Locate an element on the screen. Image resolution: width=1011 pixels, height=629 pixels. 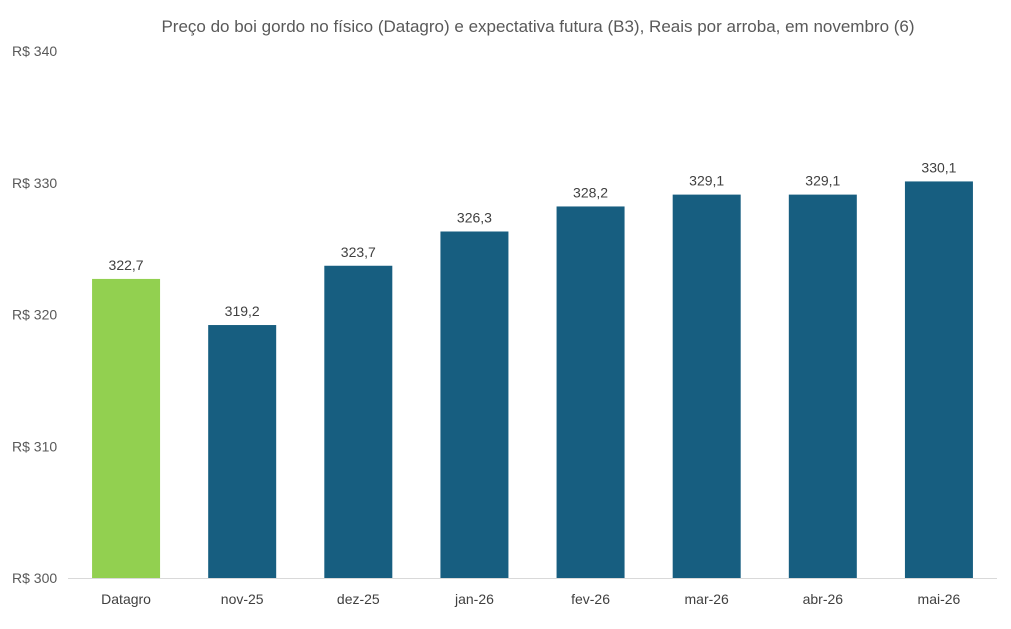
y-tick-label: R$ 340 is located at coordinates (34, 51).